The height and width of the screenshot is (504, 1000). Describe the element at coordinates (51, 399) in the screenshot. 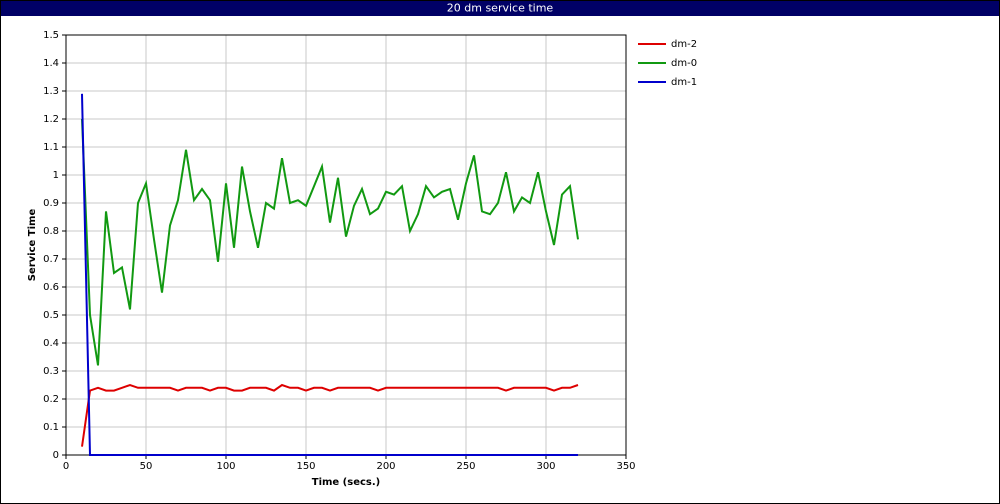

I see `y-tick-label: 0.2` at that location.